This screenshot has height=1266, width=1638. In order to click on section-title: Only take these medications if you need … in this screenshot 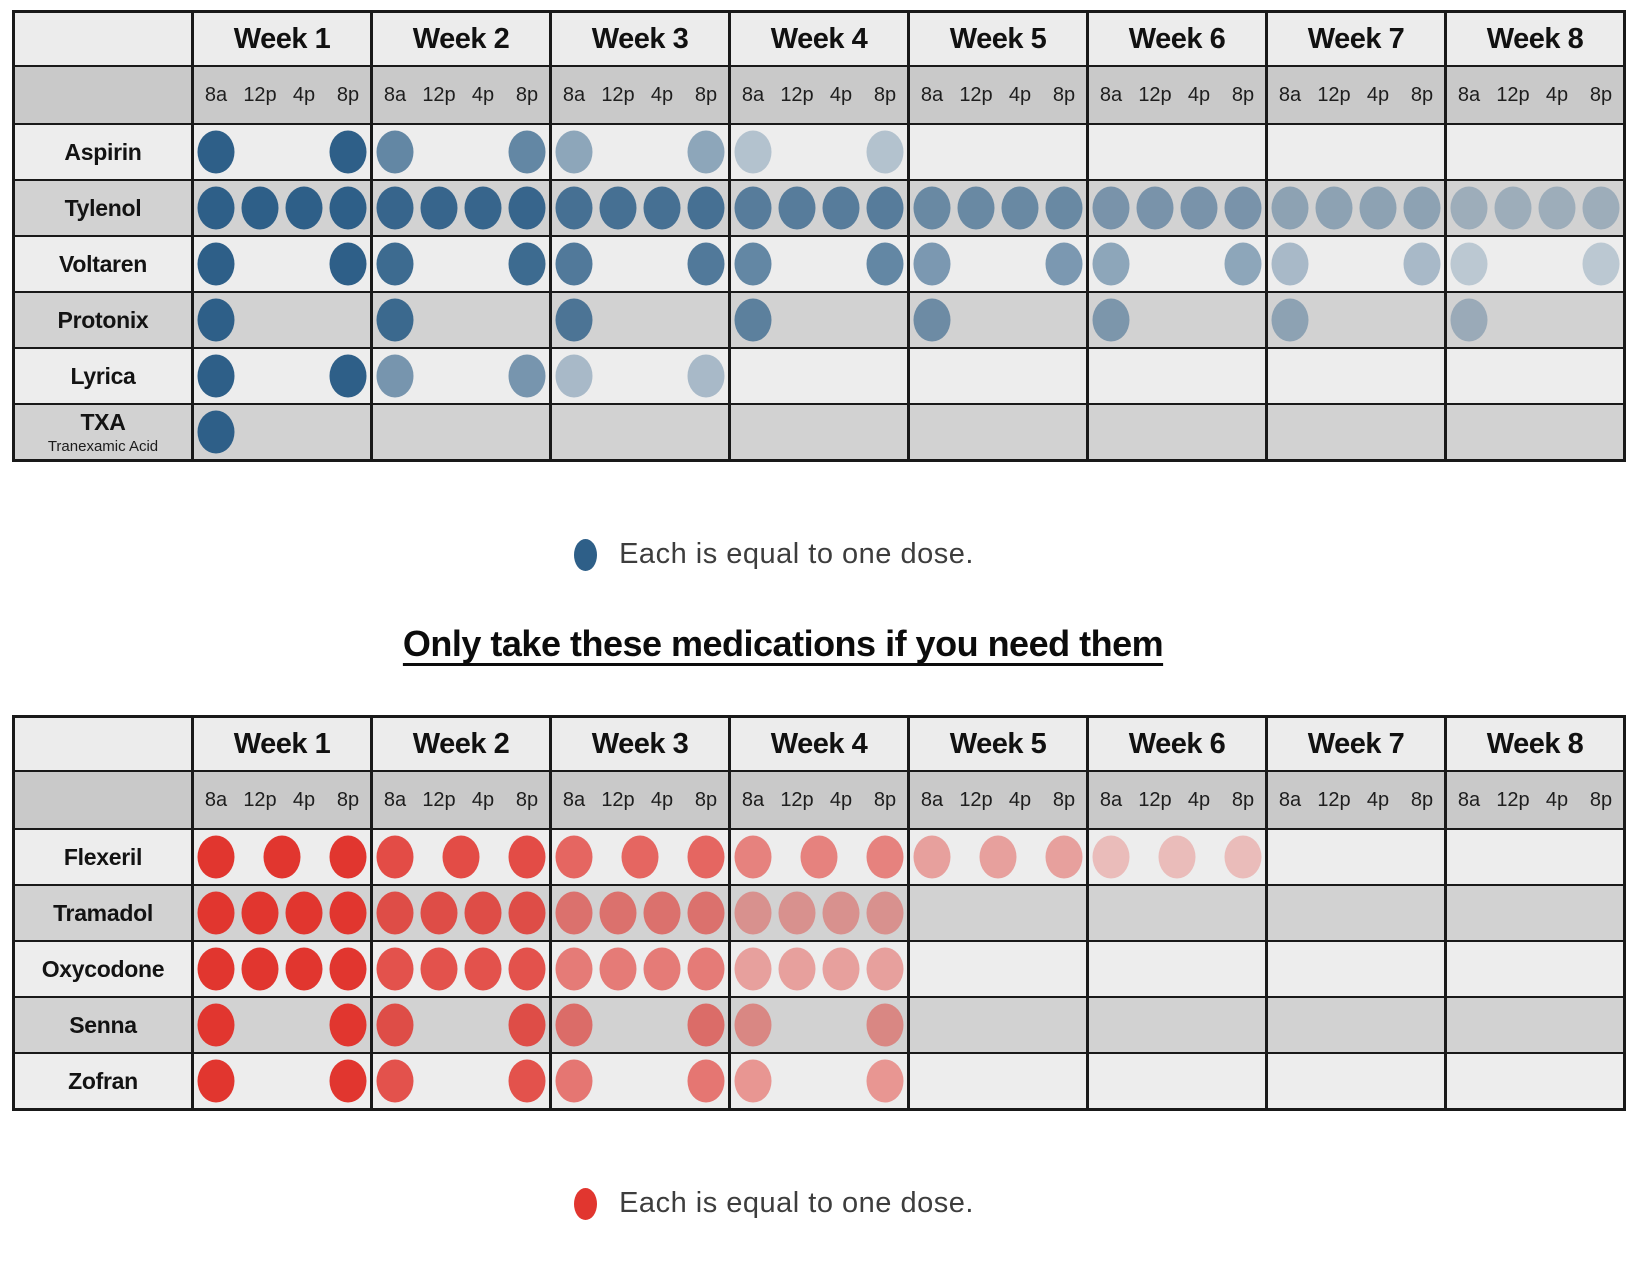, I will do `click(783, 643)`.